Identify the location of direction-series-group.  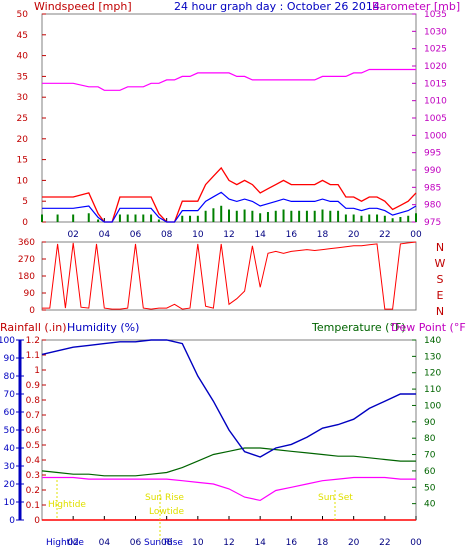
(229, 275).